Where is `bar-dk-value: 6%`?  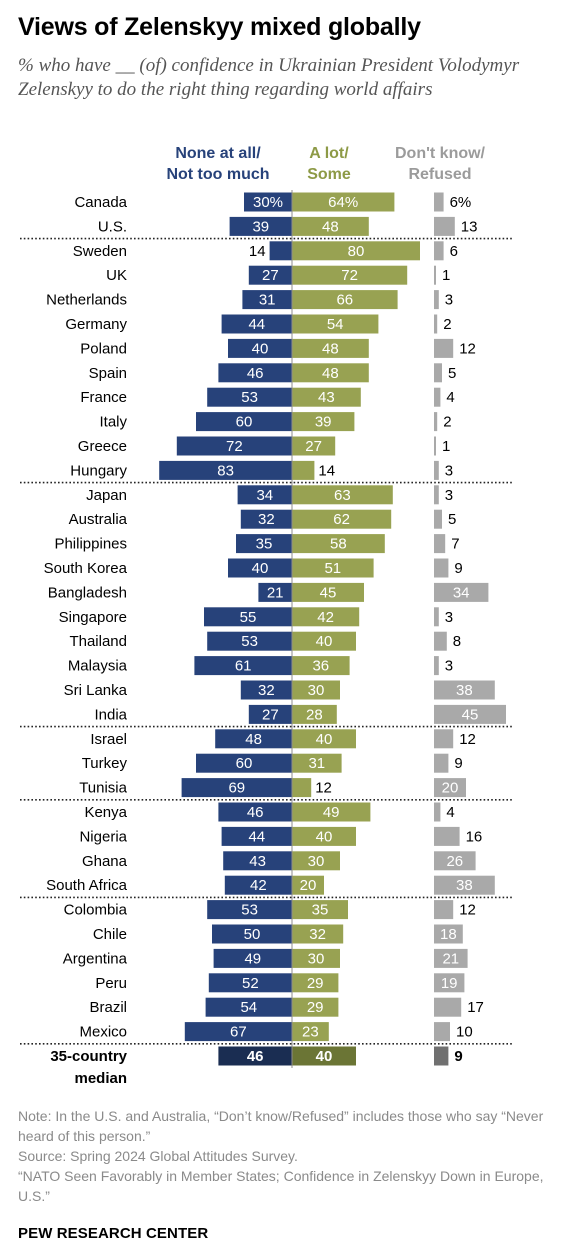 bar-dk-value: 6% is located at coordinates (461, 202).